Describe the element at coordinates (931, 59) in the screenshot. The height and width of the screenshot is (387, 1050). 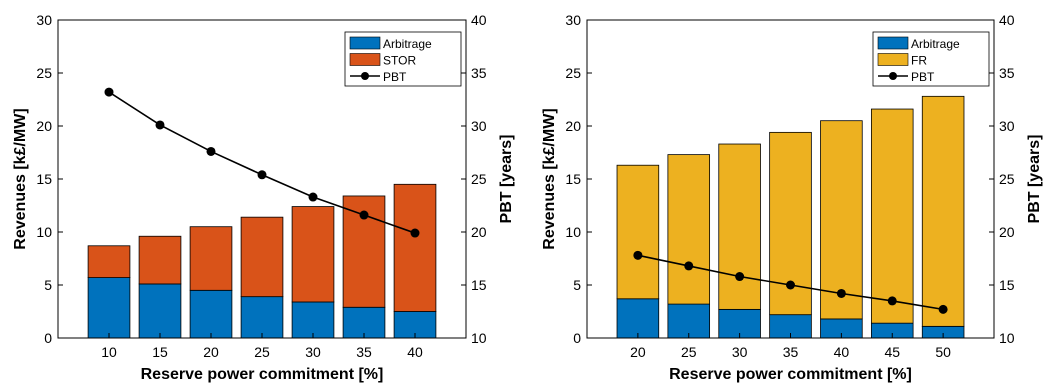
I see `legend: Arbitrage FR PBT` at that location.